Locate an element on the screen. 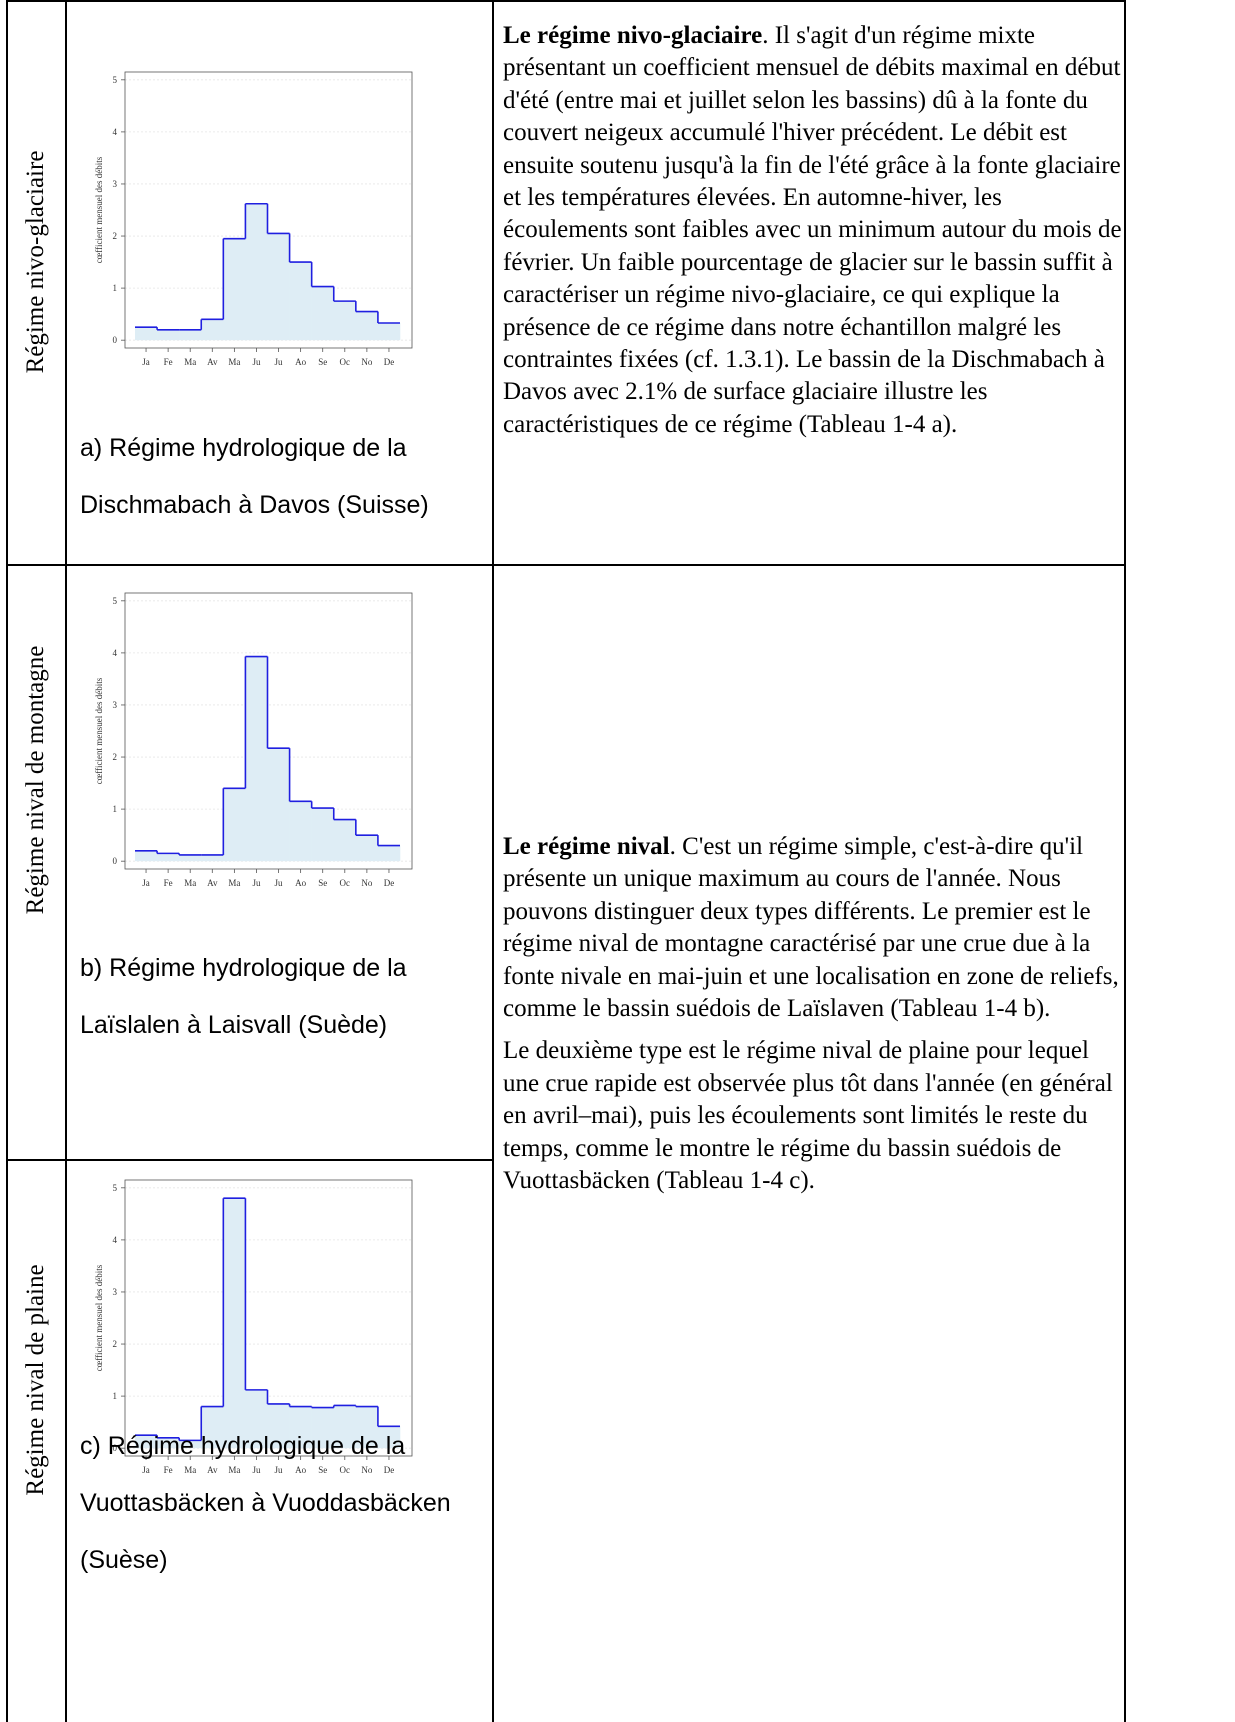 Image resolution: width=1235 pixels, height=1722 pixels. row-label-text: Régime nival de plaine is located at coordinates (35, 1380).